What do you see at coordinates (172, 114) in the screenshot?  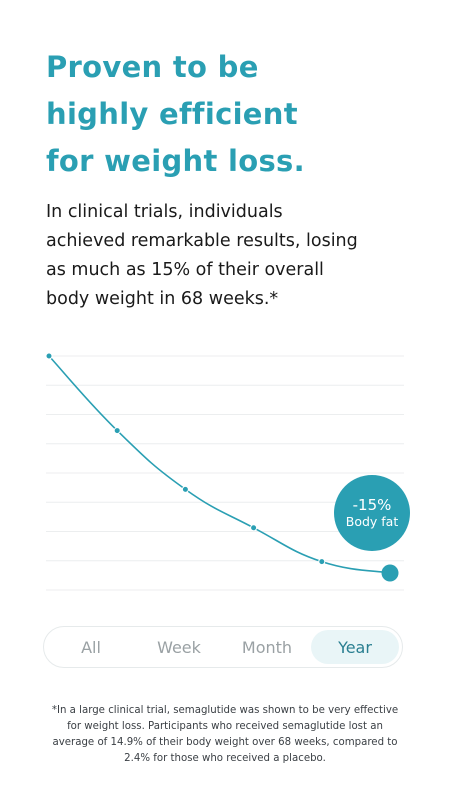 I see `headline-line-2: highly efficient` at bounding box center [172, 114].